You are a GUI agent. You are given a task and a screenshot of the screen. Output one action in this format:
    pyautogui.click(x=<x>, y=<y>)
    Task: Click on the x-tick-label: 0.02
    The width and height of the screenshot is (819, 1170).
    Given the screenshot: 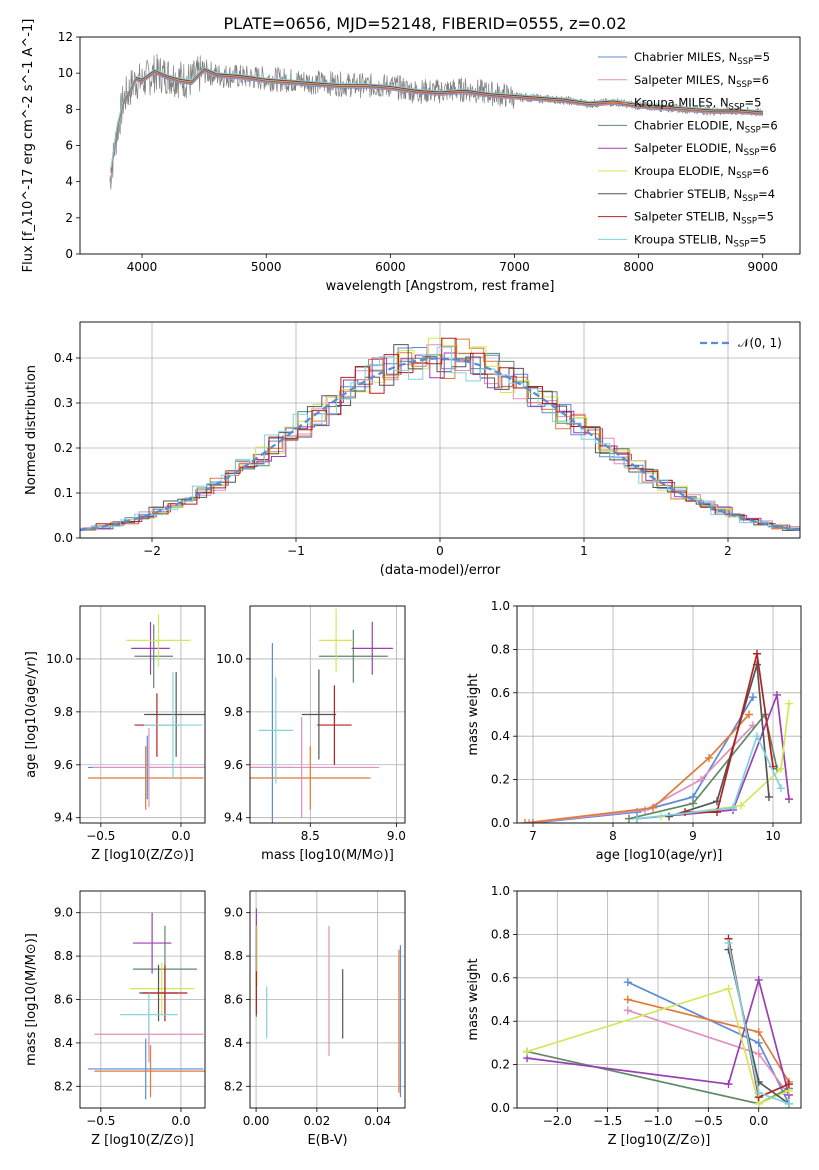 What is the action you would take?
    pyautogui.click(x=317, y=1121)
    